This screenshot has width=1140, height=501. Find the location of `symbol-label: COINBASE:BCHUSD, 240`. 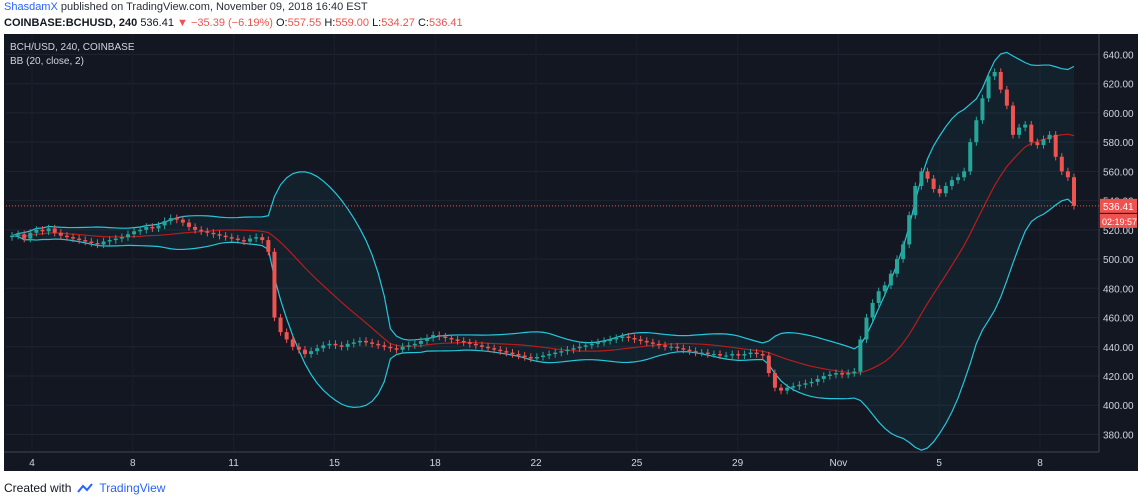

symbol-label: COINBASE:BCHUSD, 240 is located at coordinates (71, 23).